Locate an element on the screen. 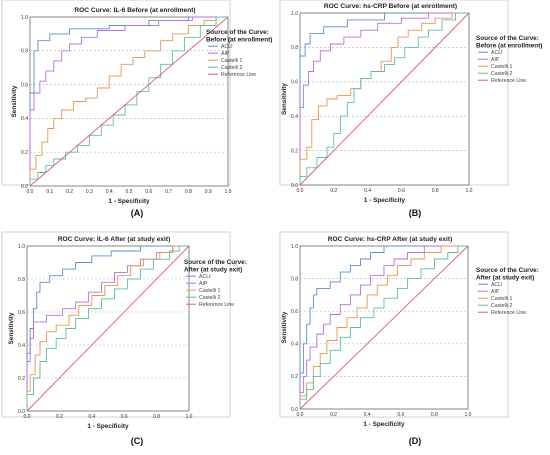 Image resolution: width=550 pixels, height=455 pixels. panel-label: (A) is located at coordinates (137, 213).